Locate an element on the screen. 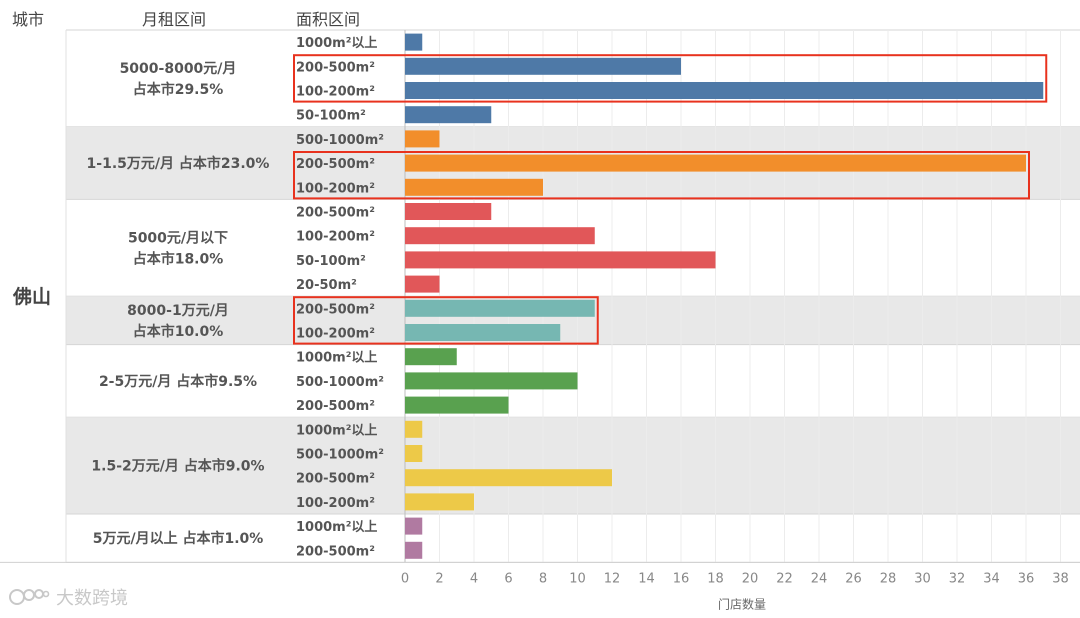 Image resolution: width=1080 pixels, height=618 pixels. group-shade is located at coordinates (573, 465).